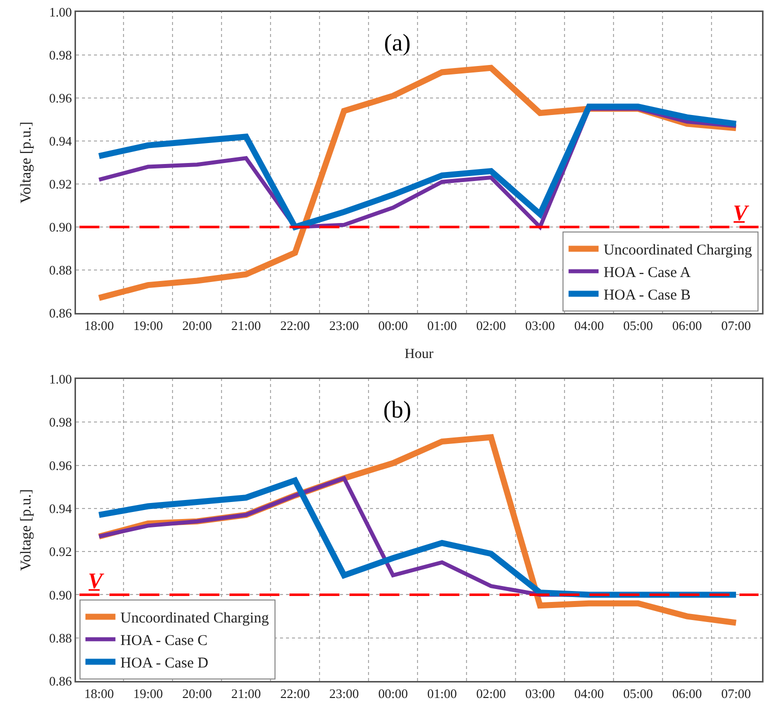 This screenshot has height=709, width=764. Describe the element at coordinates (397, 43) in the screenshot. I see `text: (a)` at that location.